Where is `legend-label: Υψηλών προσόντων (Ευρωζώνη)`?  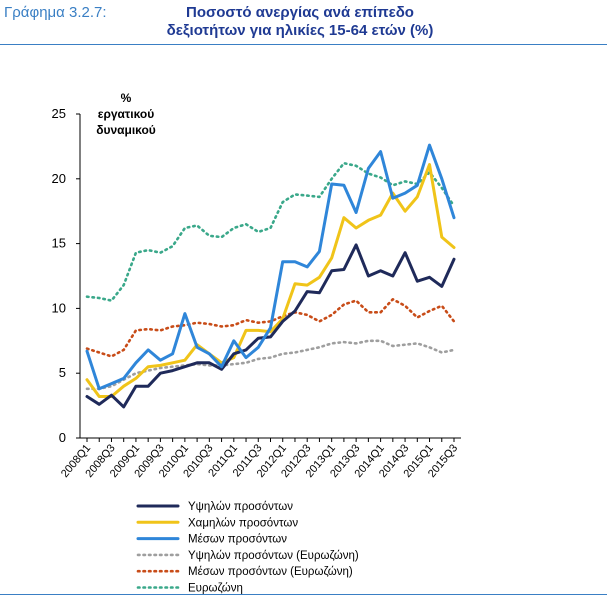
legend-label: Υψηλών προσόντων (Ευρωζώνη) is located at coordinates (273, 556).